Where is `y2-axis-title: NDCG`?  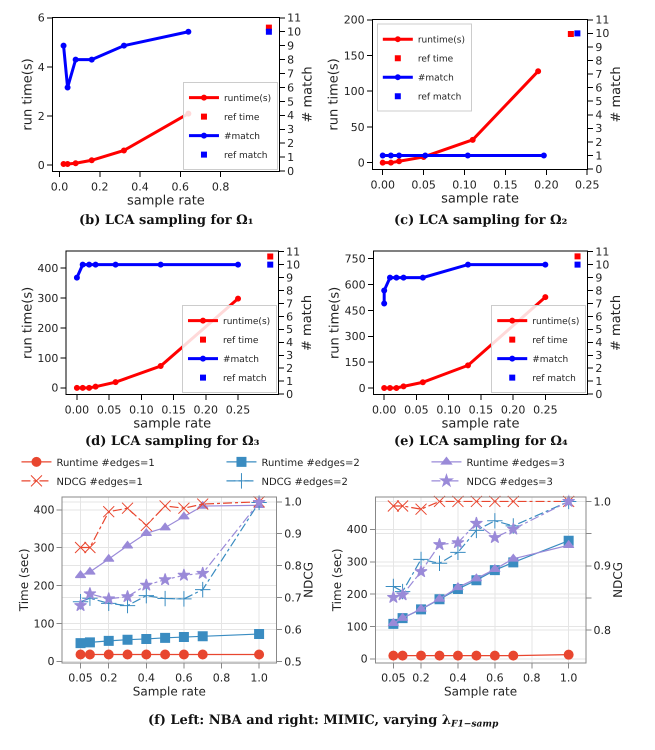
y2-axis-title: NDCG is located at coordinates (309, 580).